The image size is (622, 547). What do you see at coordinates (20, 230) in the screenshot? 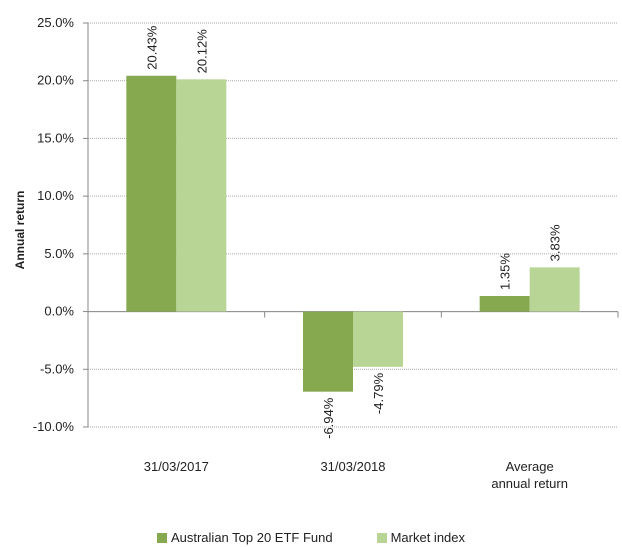
I see `y-axis-title: Annual return` at bounding box center [20, 230].